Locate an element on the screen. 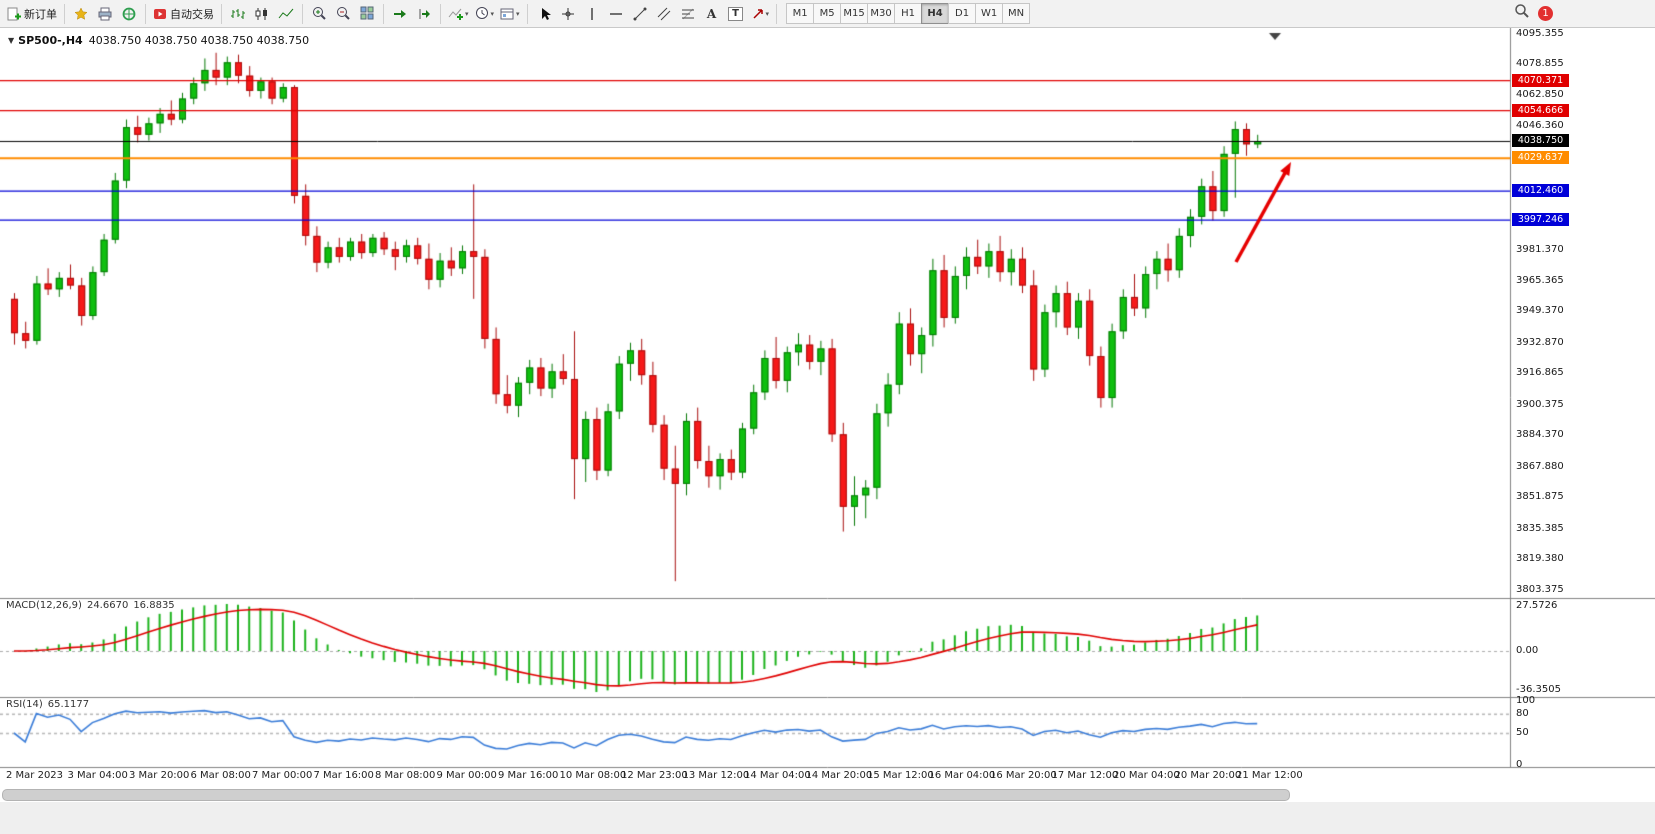 The image size is (1655, 834). trendline-tool-button is located at coordinates (640, 14).